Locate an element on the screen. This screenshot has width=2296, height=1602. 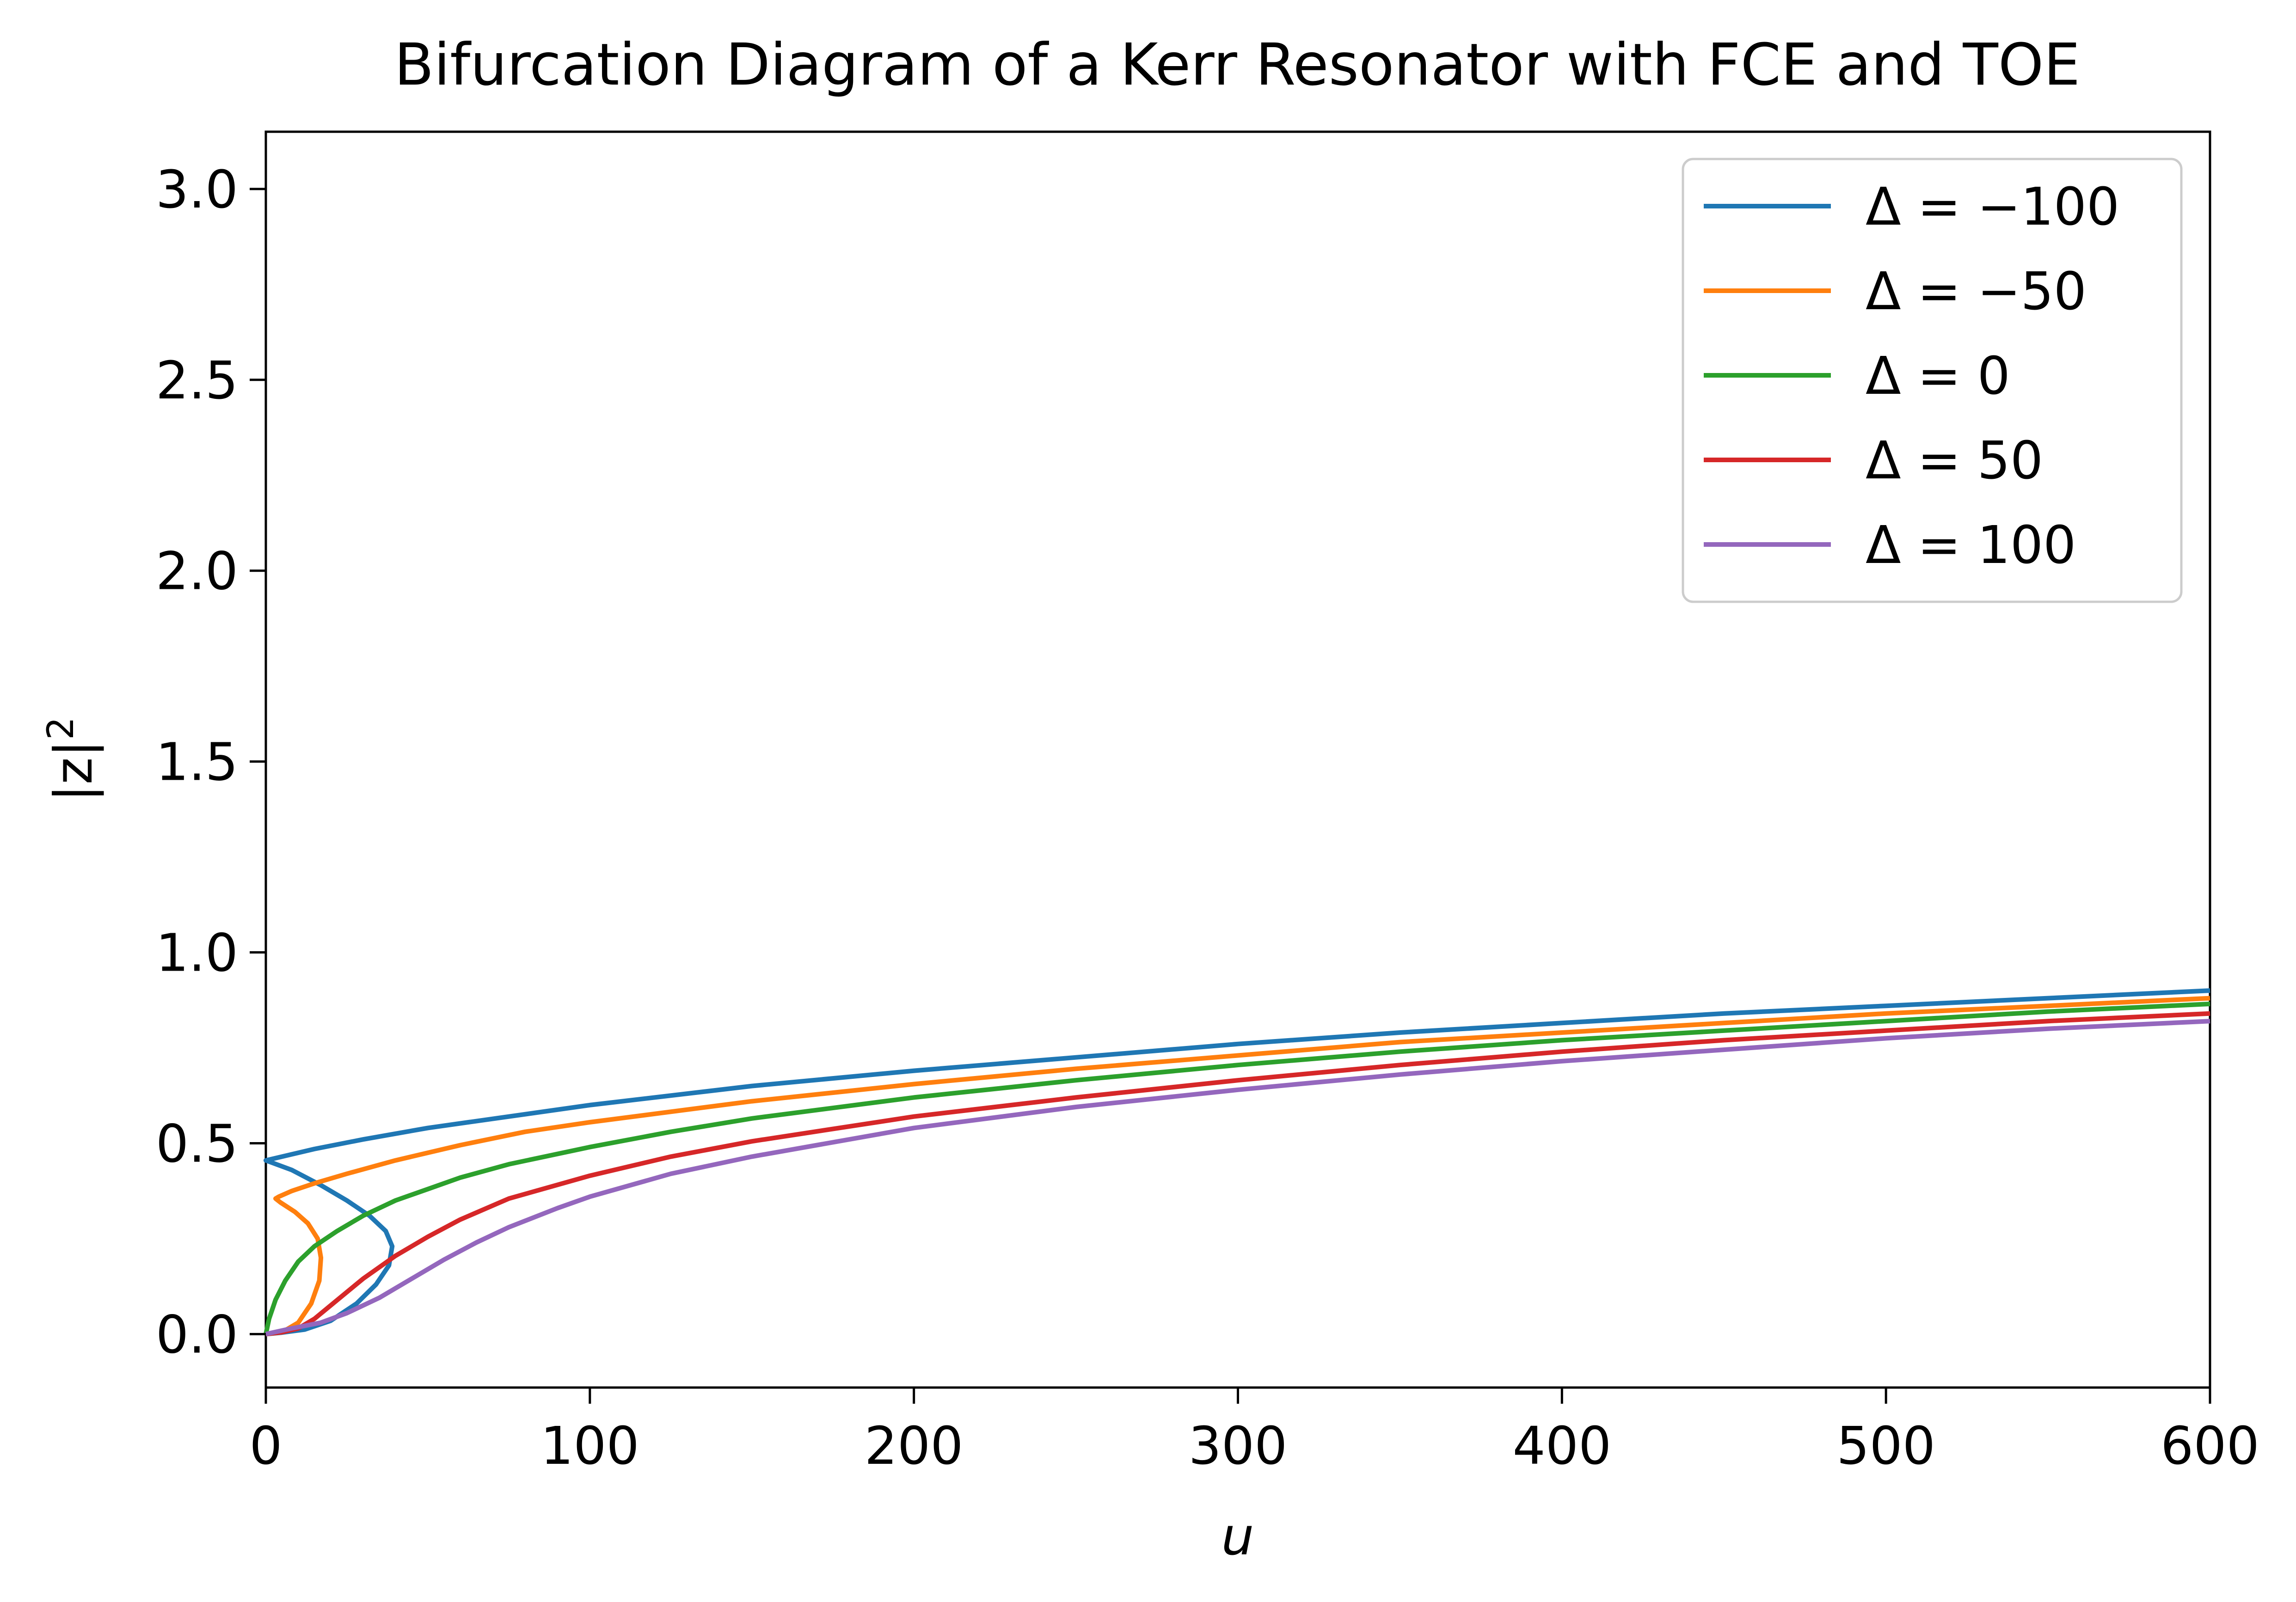
x-tick-label: 600 is located at coordinates (2210, 1446).